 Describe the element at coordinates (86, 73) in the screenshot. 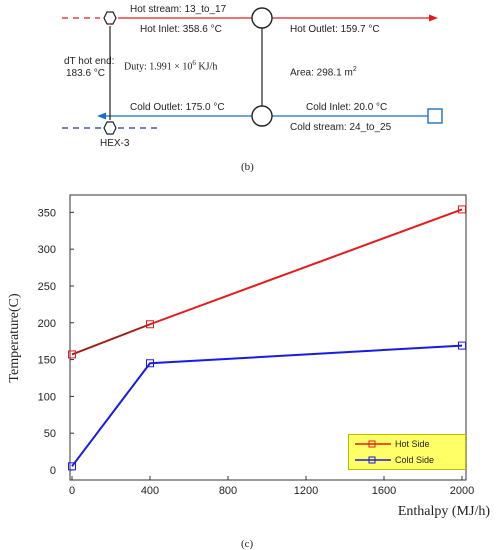

I see `dT-hot-end-line2: 183.6 °C` at that location.